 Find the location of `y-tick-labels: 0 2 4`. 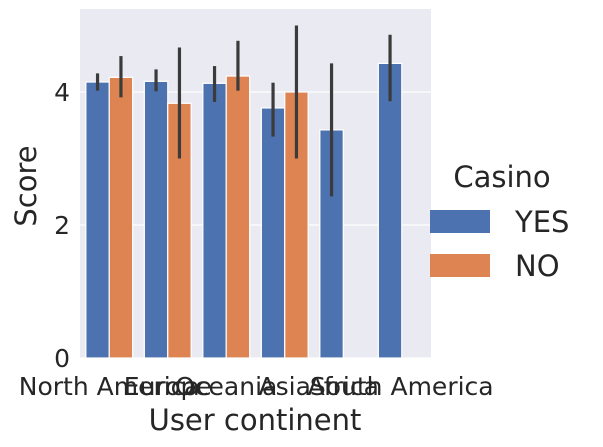

y-tick-labels: 0 2 4 is located at coordinates (62, 225).